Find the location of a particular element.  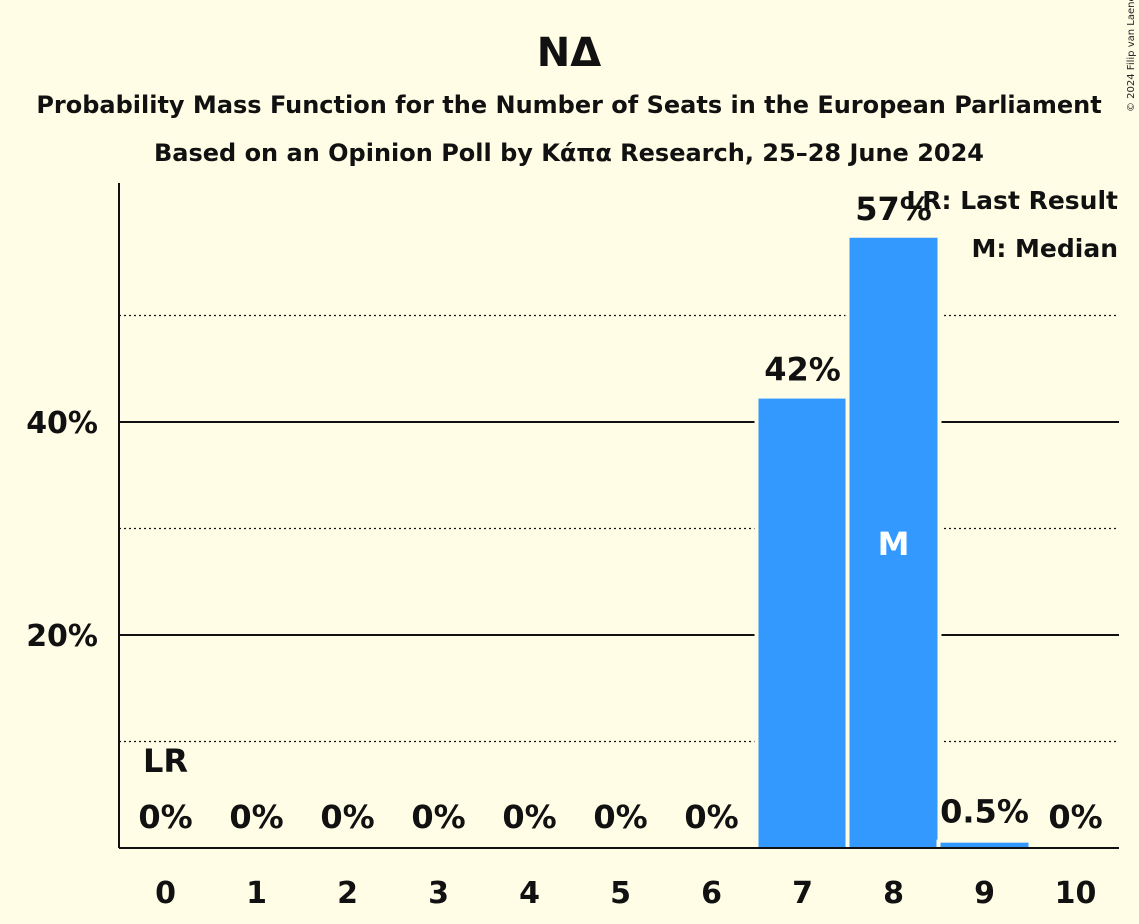

x-tick-label: 2 is located at coordinates (347, 893).